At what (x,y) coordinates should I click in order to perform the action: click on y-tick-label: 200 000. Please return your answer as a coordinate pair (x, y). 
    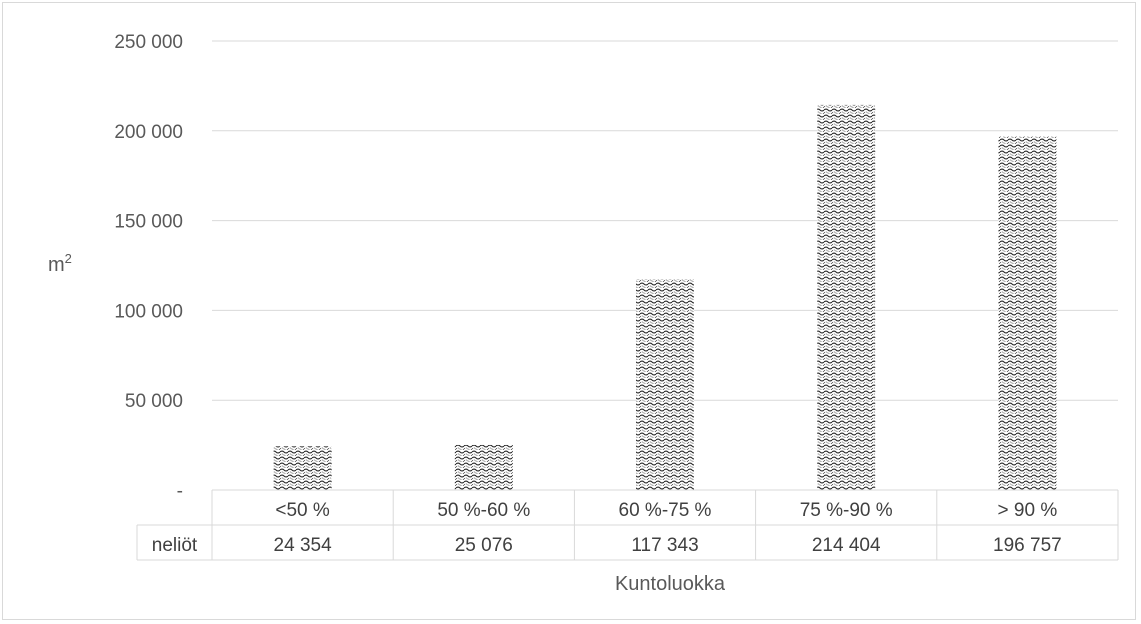
    Looking at the image, I should click on (148, 132).